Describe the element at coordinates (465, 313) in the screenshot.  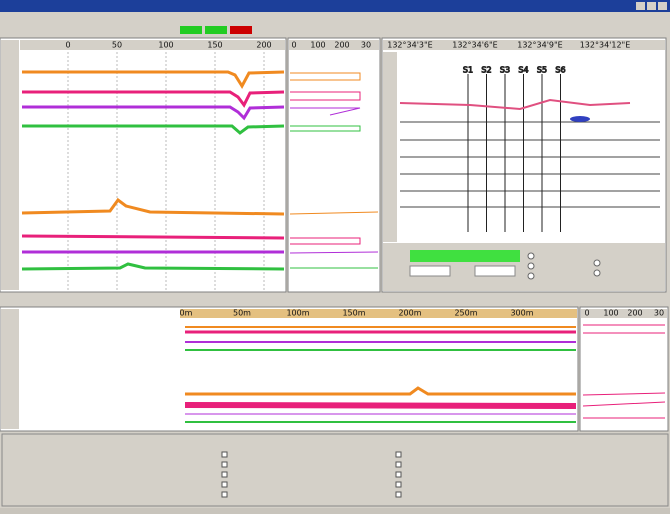
I see `ruler-label: 250m` at that location.